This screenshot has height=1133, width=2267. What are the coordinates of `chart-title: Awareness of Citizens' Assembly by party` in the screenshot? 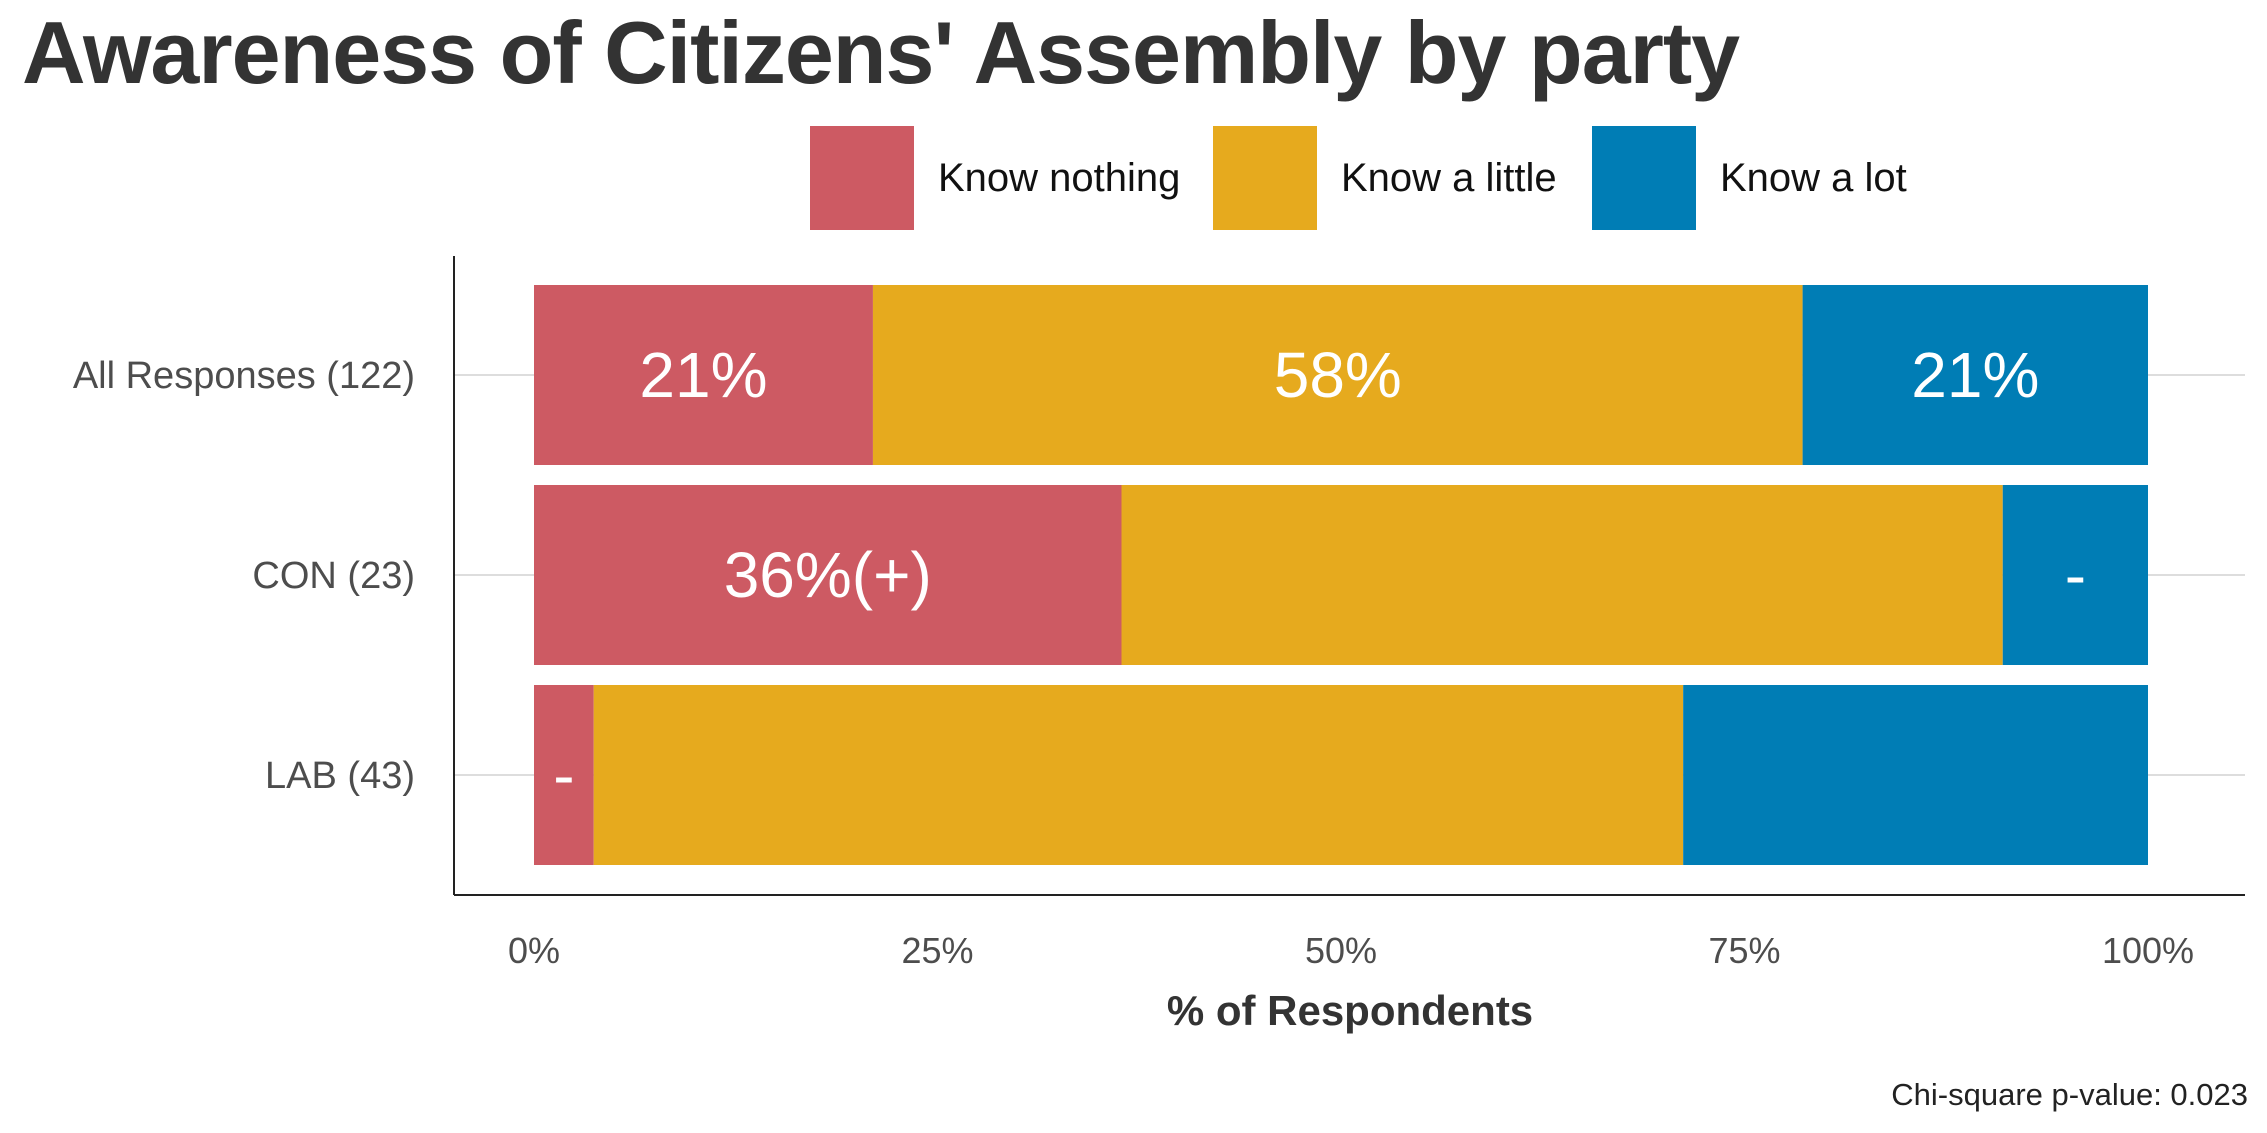 It's located at (881, 52).